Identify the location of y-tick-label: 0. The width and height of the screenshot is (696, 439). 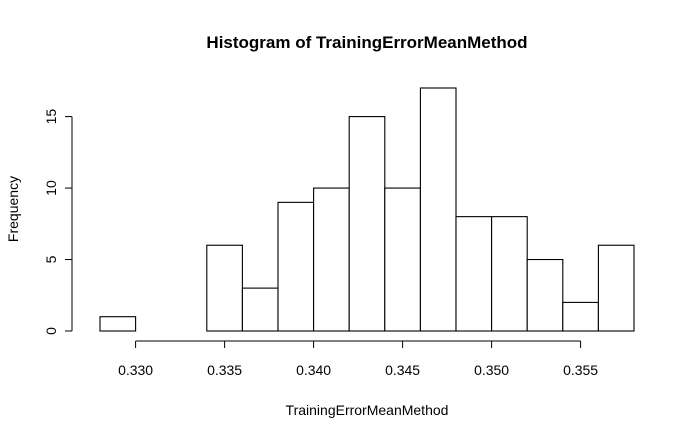
(51, 331).